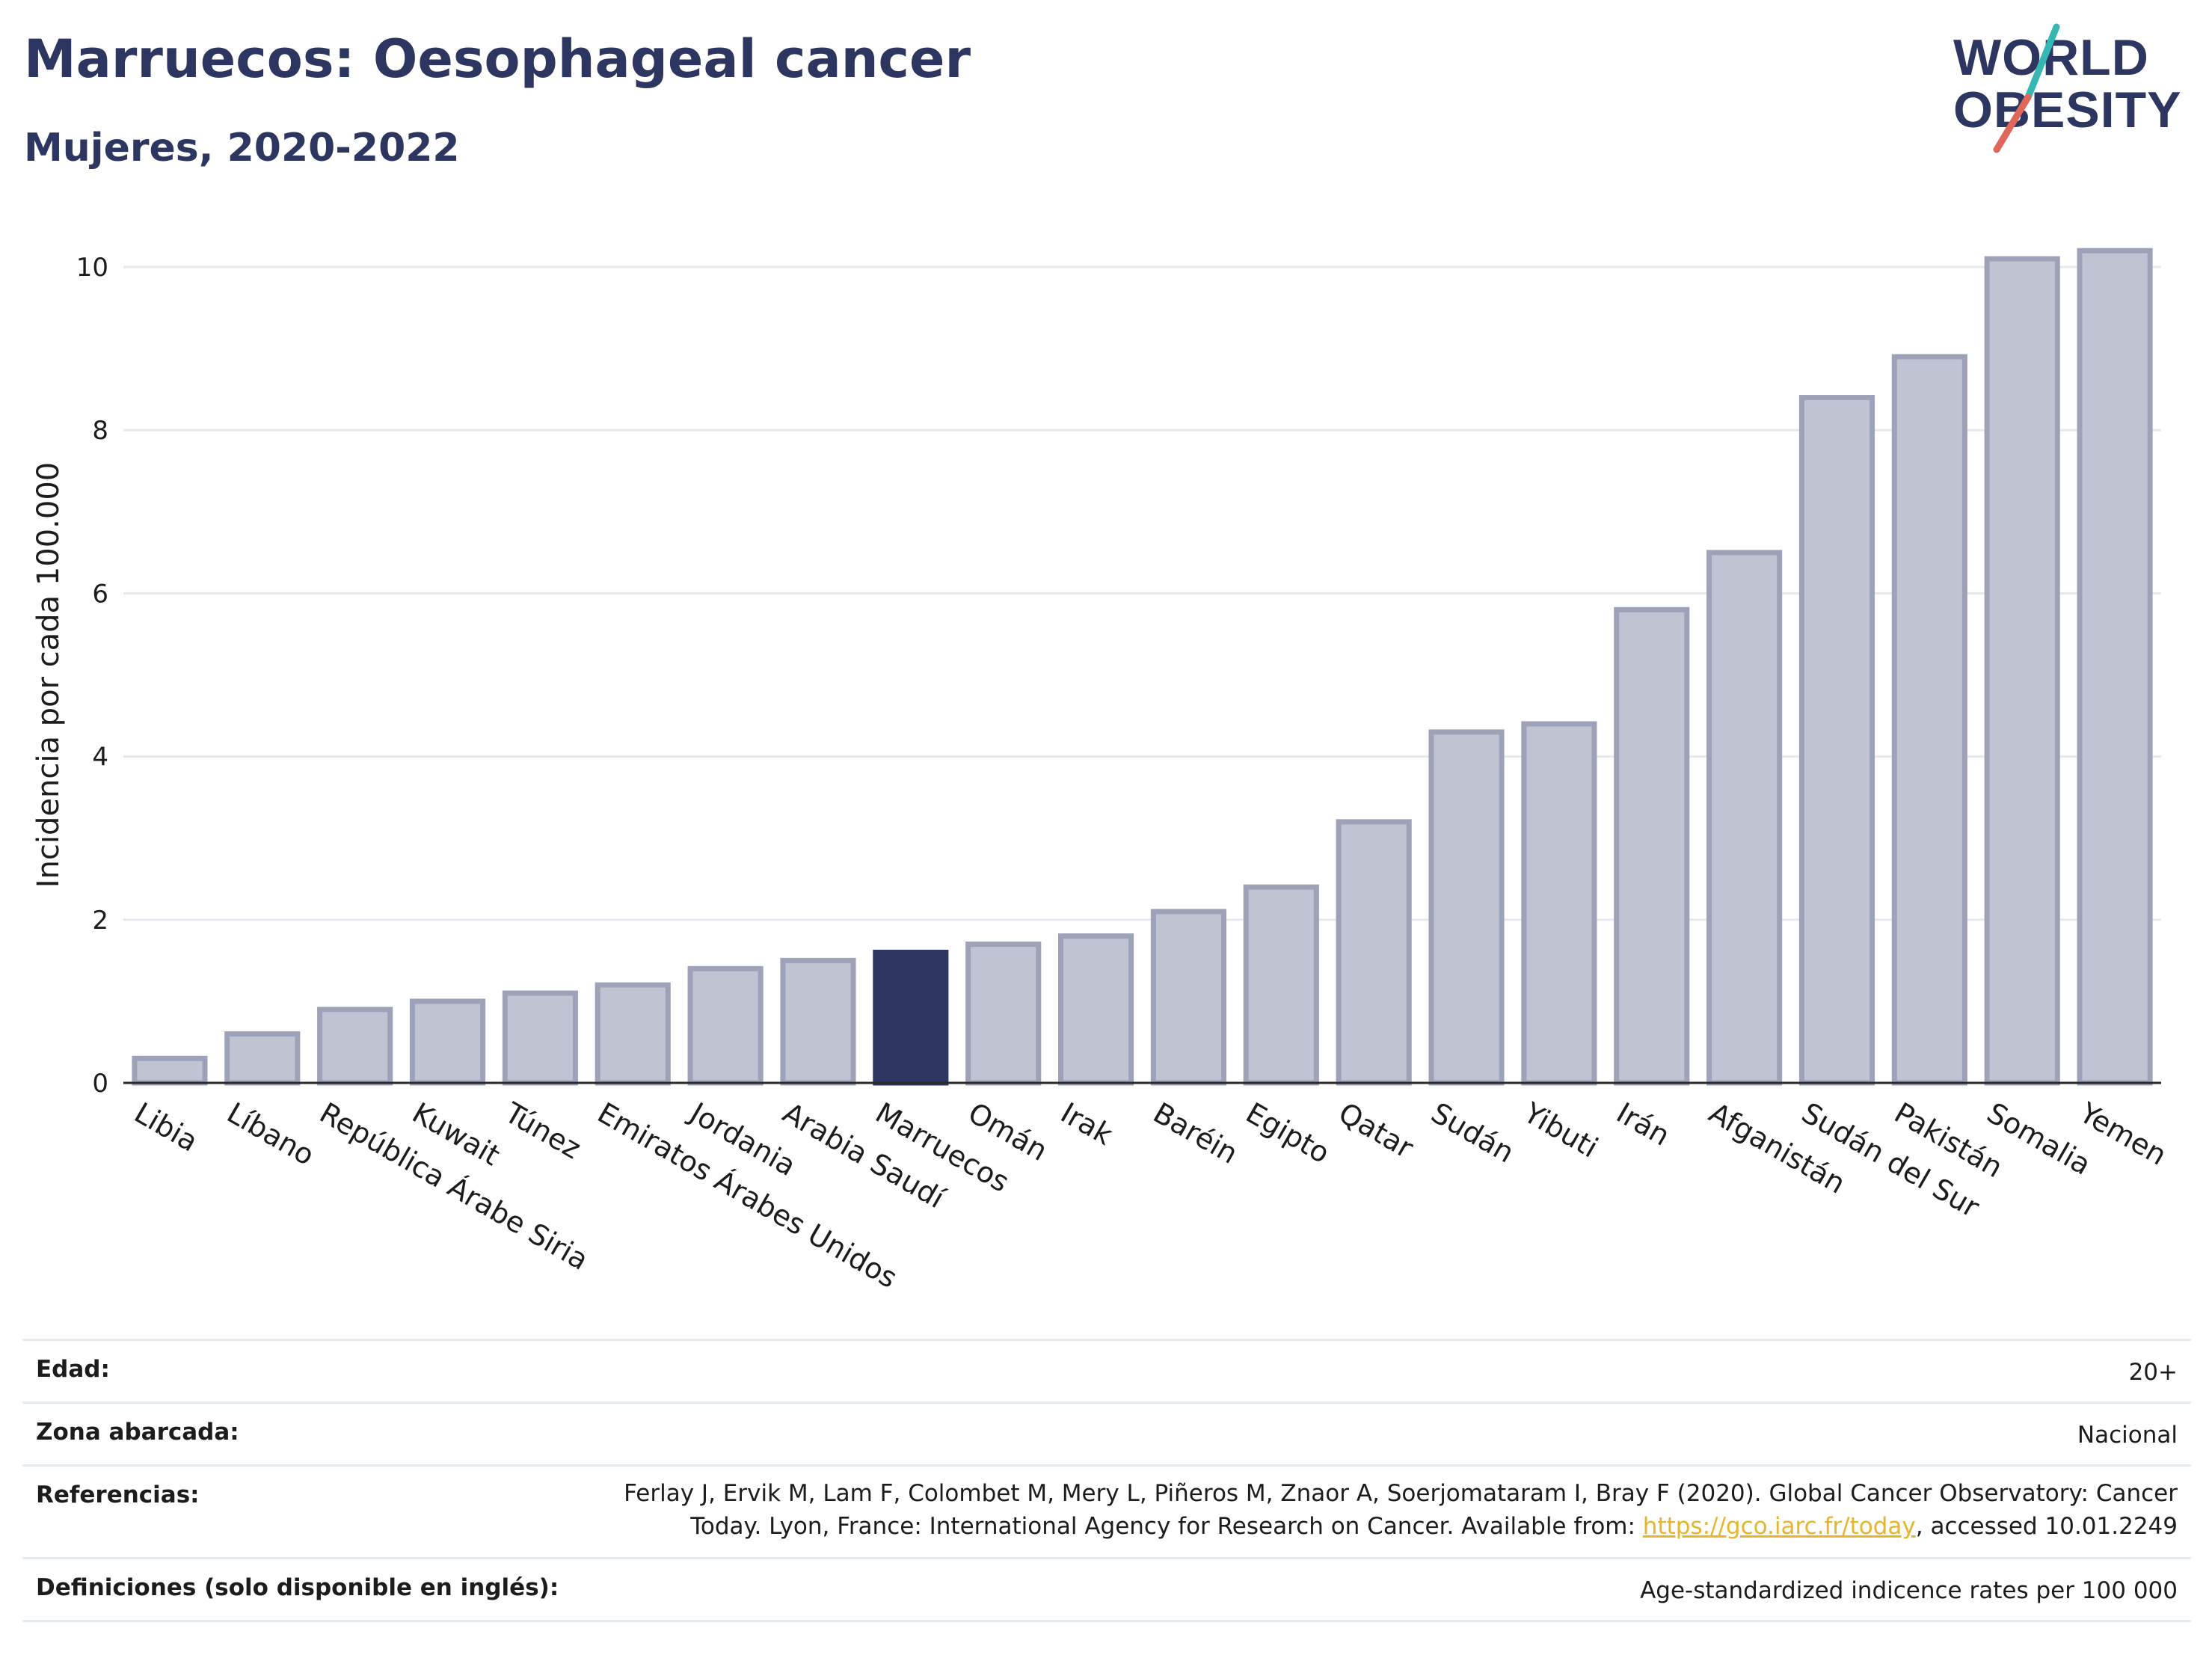 Image resolution: width=2212 pixels, height=1655 pixels. Describe the element at coordinates (633, 1034) in the screenshot. I see `bar-emiratos-árabes-unidos` at that location.